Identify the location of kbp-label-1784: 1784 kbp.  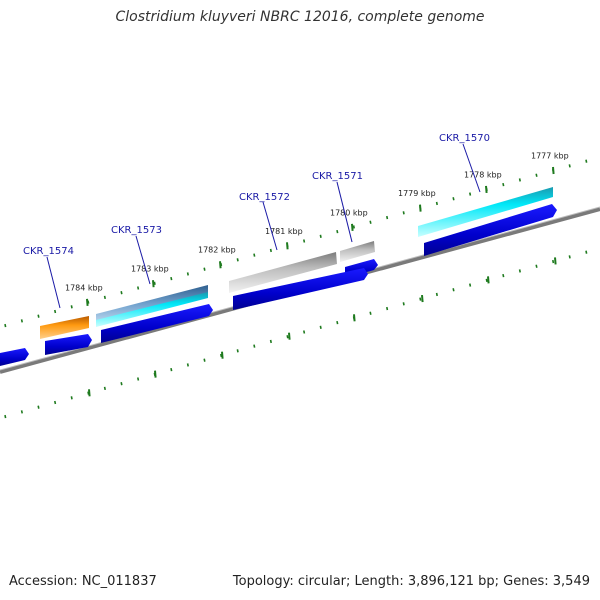
(84, 287).